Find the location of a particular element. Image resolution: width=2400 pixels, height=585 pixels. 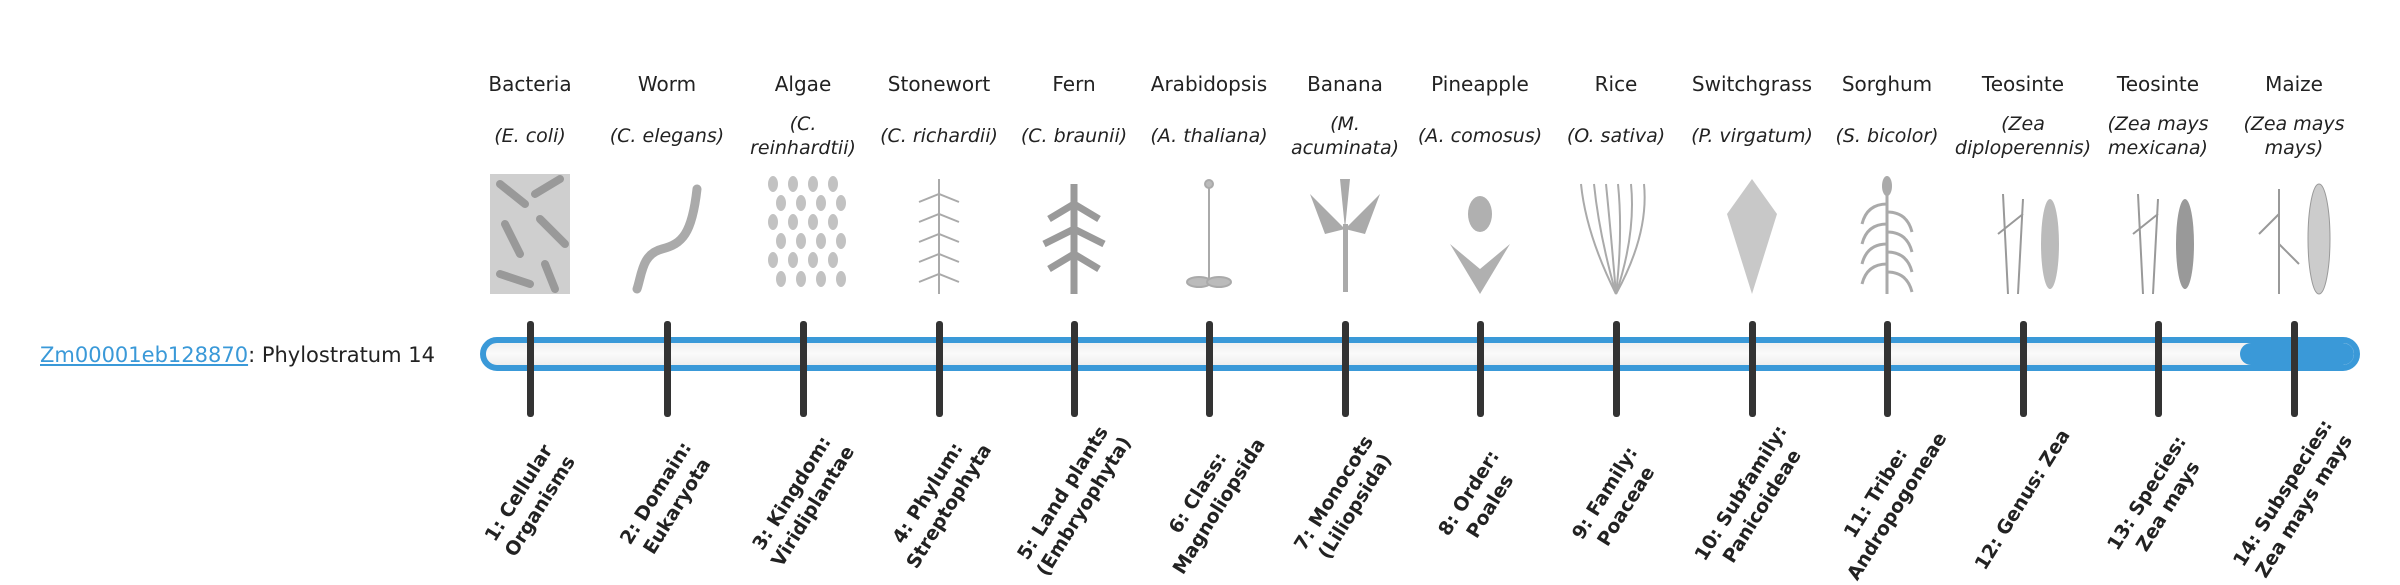

rice-icon is located at coordinates (1616, 236).